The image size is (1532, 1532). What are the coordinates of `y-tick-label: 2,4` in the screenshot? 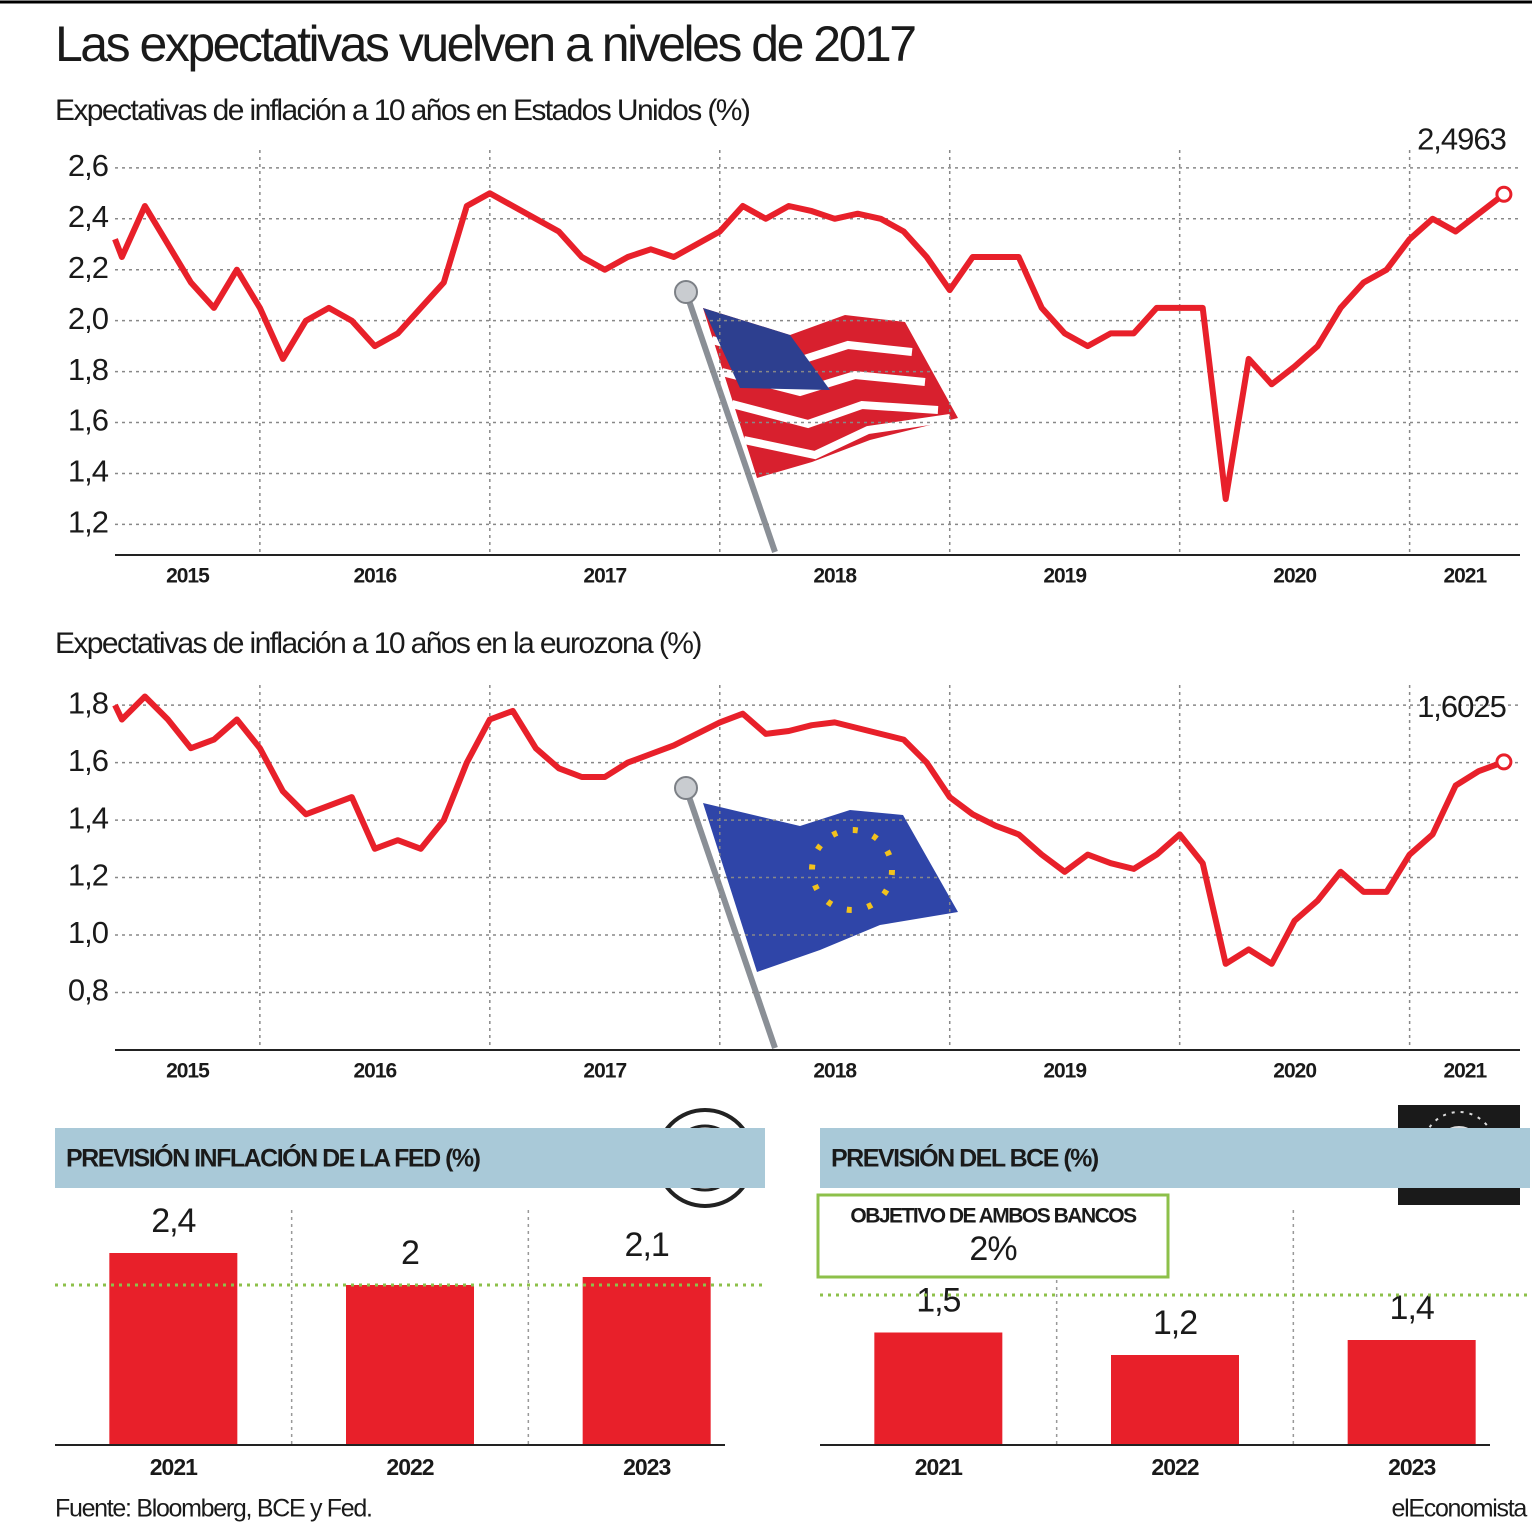 It's located at (88, 216).